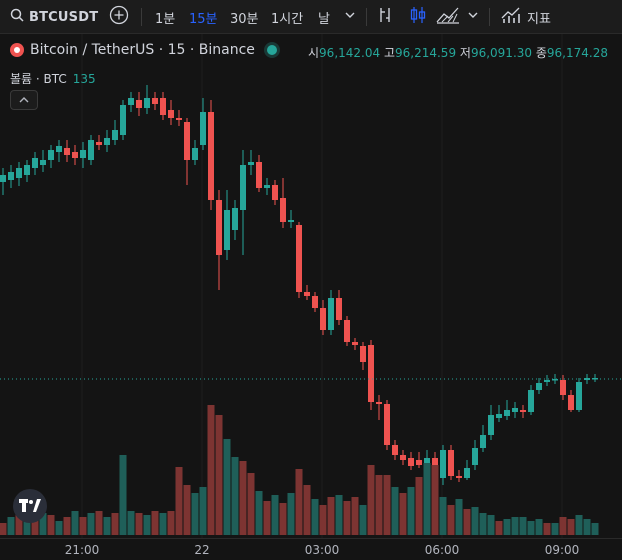  I want to click on low-value: 96,091.30, so click(501, 53).